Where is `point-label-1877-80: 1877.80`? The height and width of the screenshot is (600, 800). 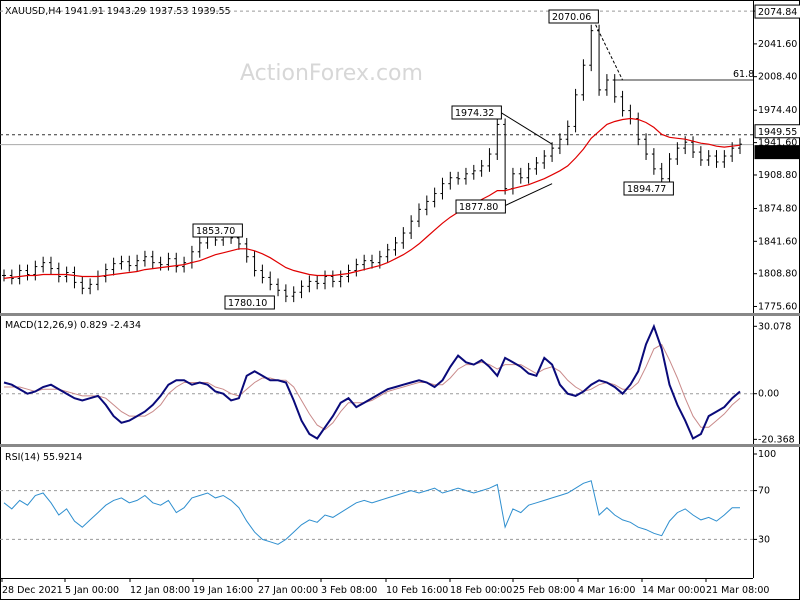
point-label-1877-80: 1877.80 is located at coordinates (478, 207).